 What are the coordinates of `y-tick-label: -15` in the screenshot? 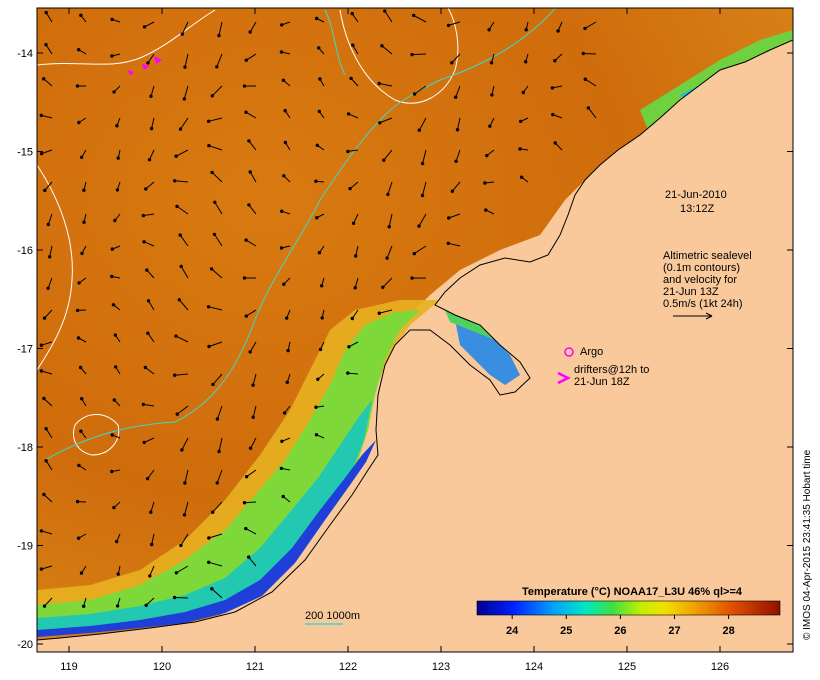 It's located at (25, 153).